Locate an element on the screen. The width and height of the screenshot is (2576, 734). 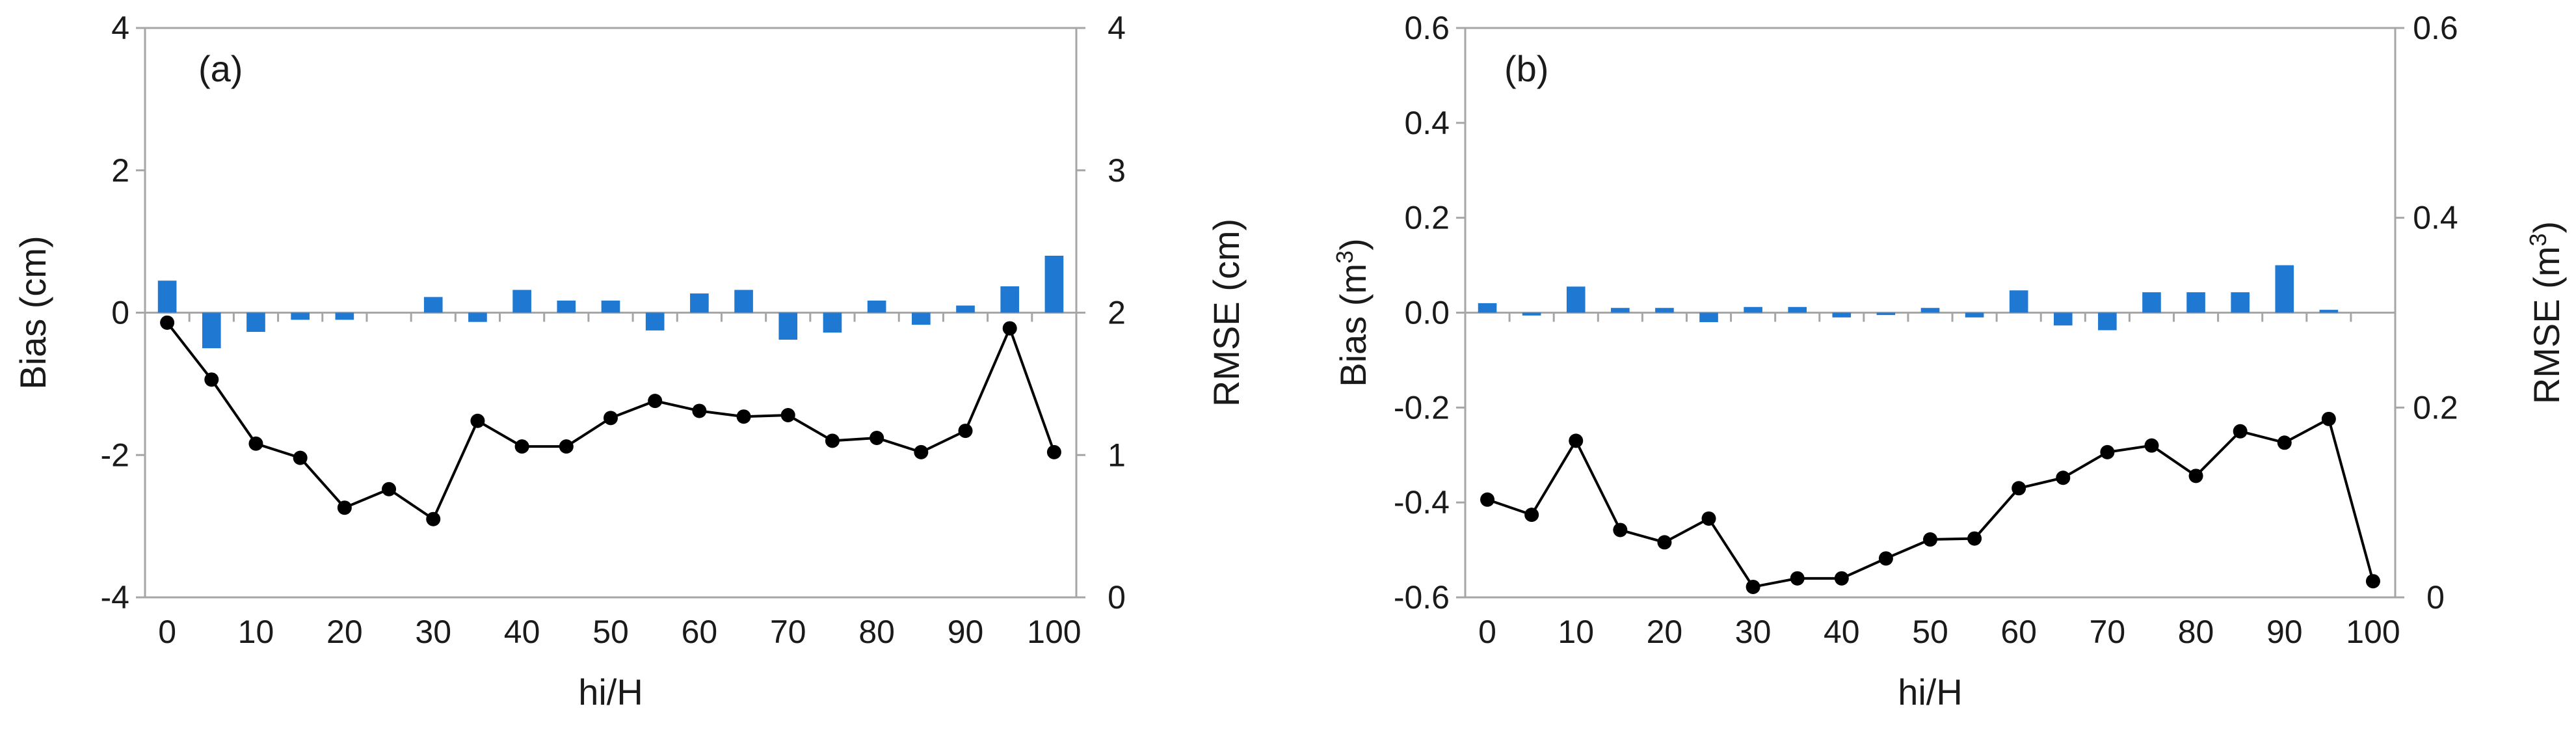
x-tick-label: 70 is located at coordinates (2108, 632).